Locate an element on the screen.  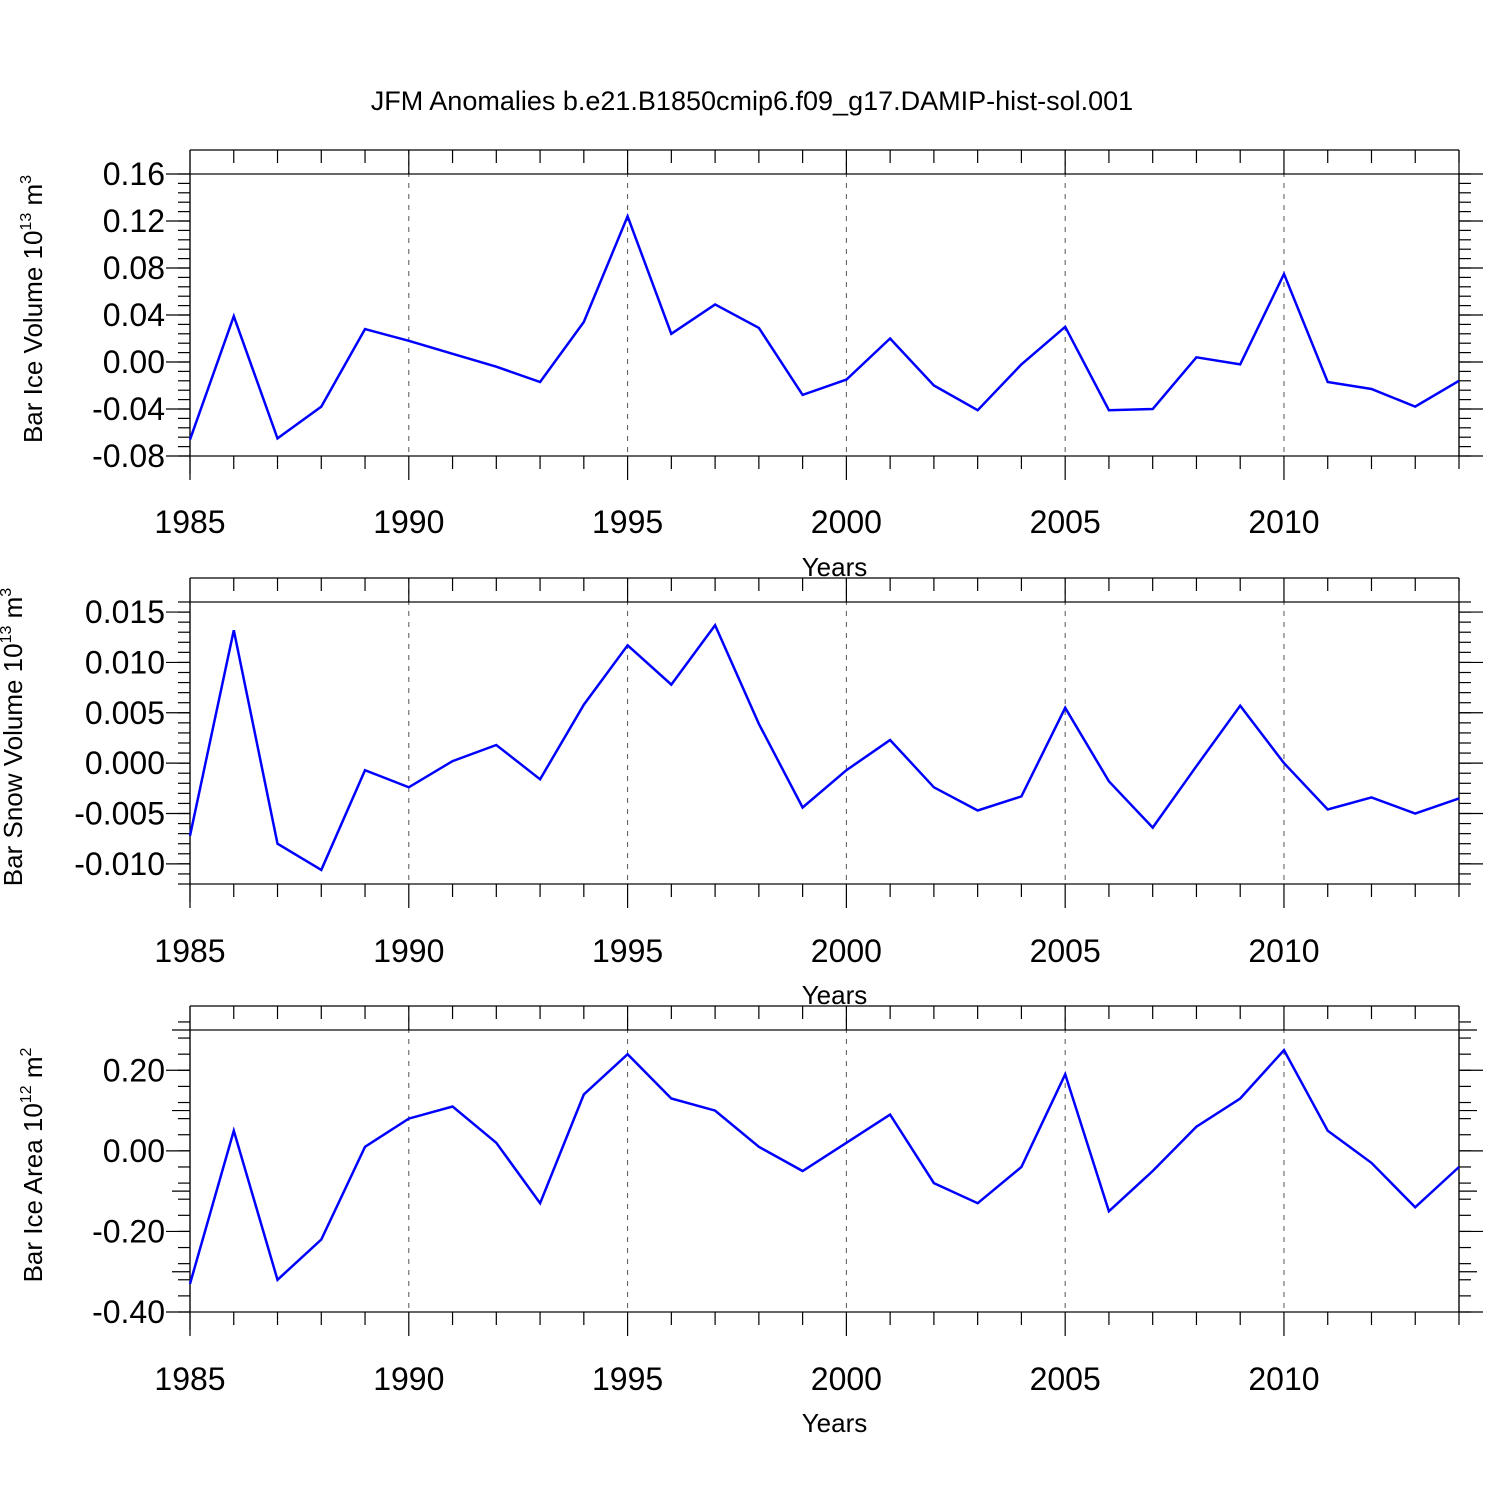
y-tick-label: -0.20 is located at coordinates (128, 1231).